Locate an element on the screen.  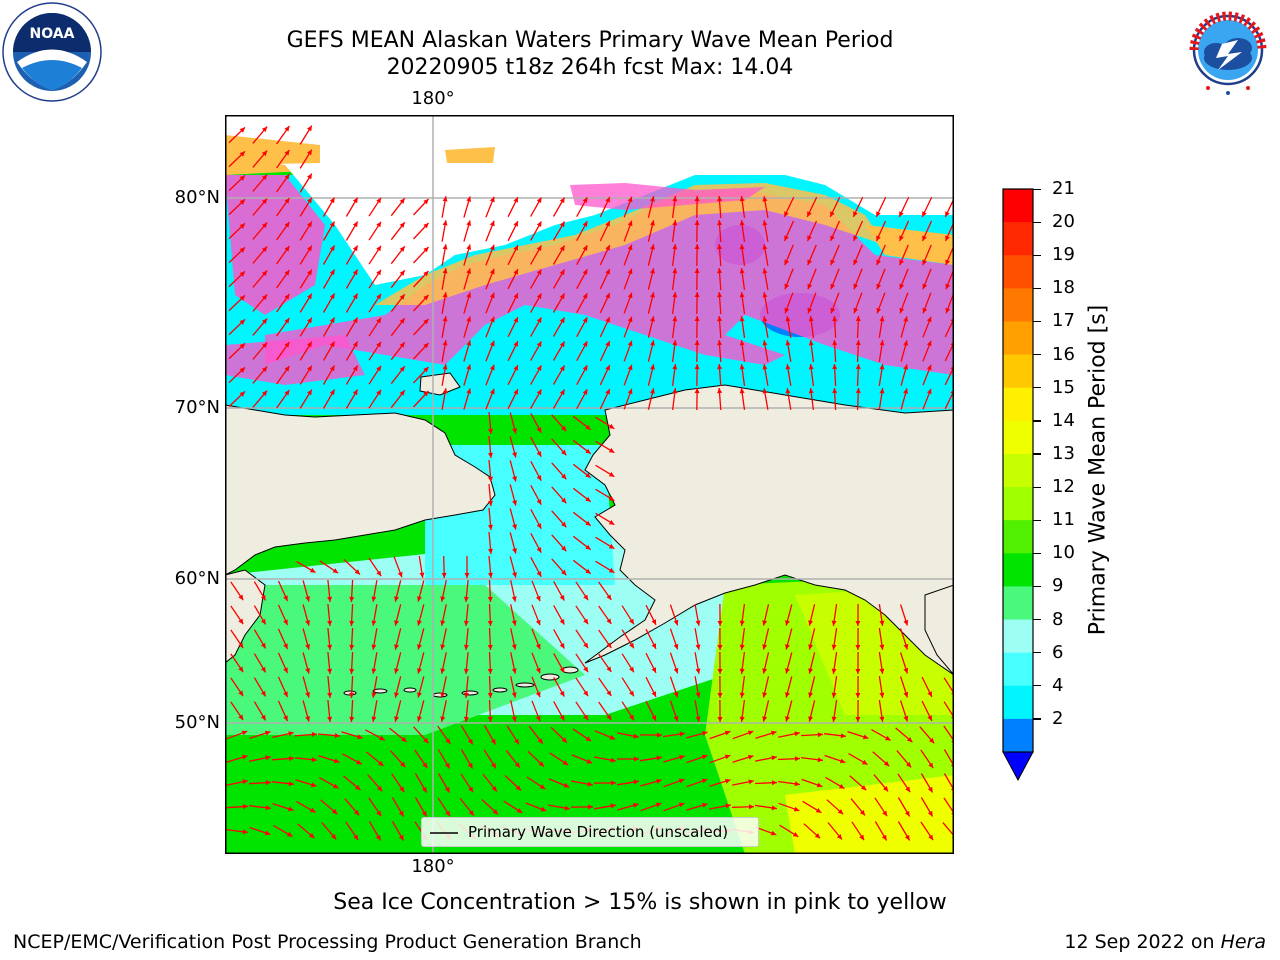
wave-arrow-shaft is located at coordinates (948, 806).